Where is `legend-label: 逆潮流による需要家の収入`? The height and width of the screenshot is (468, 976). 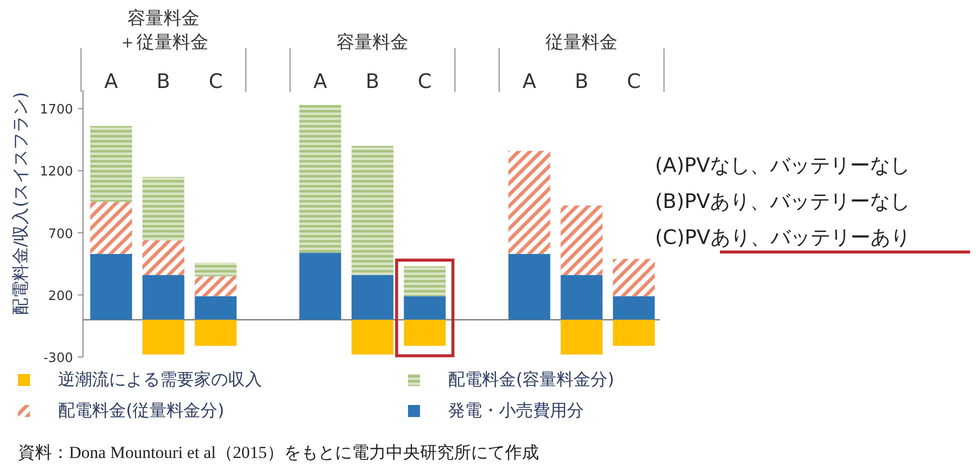 legend-label: 逆潮流による需要家の収入 is located at coordinates (160, 380).